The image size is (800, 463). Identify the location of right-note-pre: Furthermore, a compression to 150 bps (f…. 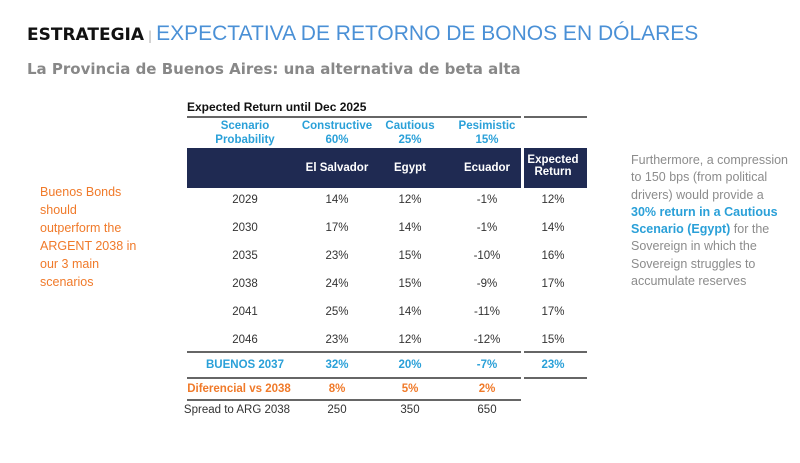
(710, 177).